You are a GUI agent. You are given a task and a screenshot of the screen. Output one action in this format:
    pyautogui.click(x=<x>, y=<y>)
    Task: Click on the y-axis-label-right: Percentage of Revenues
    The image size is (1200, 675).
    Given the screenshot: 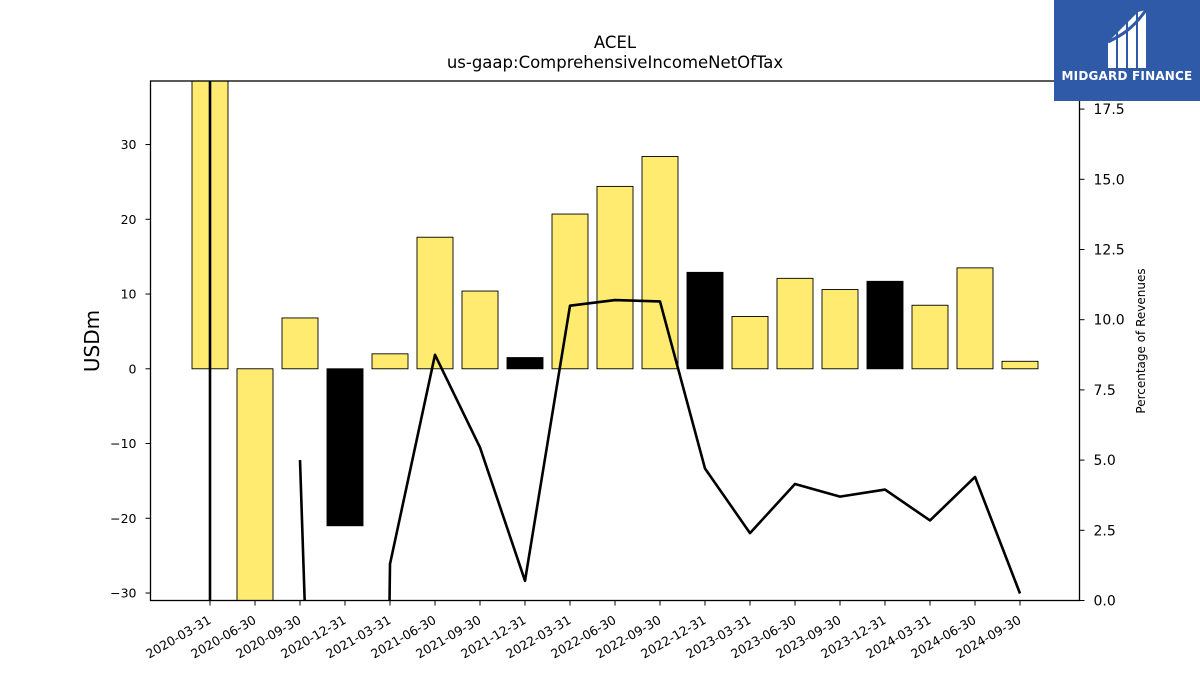 What is the action you would take?
    pyautogui.click(x=1141, y=340)
    